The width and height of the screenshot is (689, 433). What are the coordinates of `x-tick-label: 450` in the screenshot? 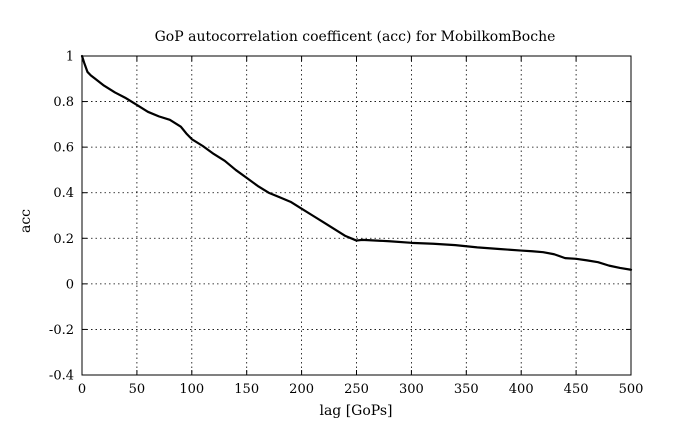 It's located at (576, 389).